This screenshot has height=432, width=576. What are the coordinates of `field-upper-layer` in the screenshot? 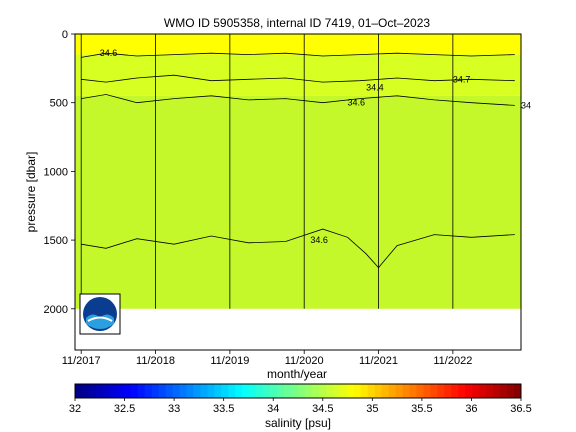 It's located at (298, 75).